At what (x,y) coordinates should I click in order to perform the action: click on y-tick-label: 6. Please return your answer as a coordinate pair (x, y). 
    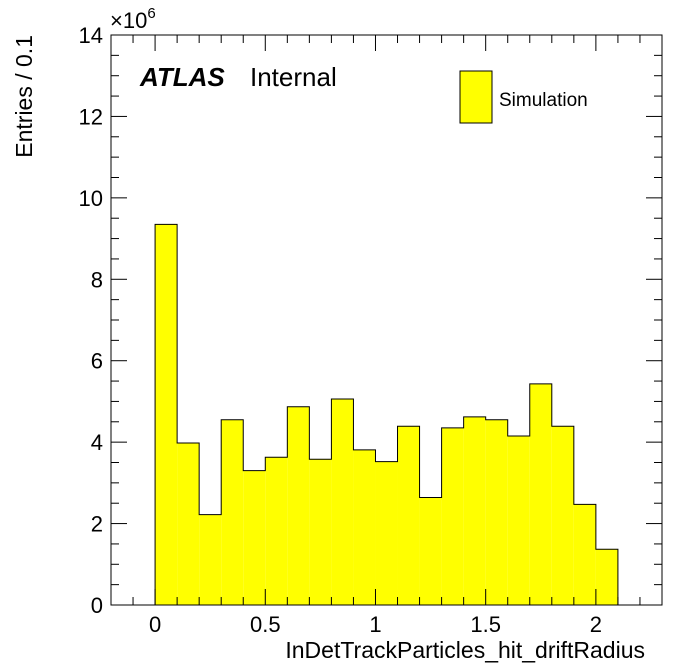
    Looking at the image, I should click on (97, 361).